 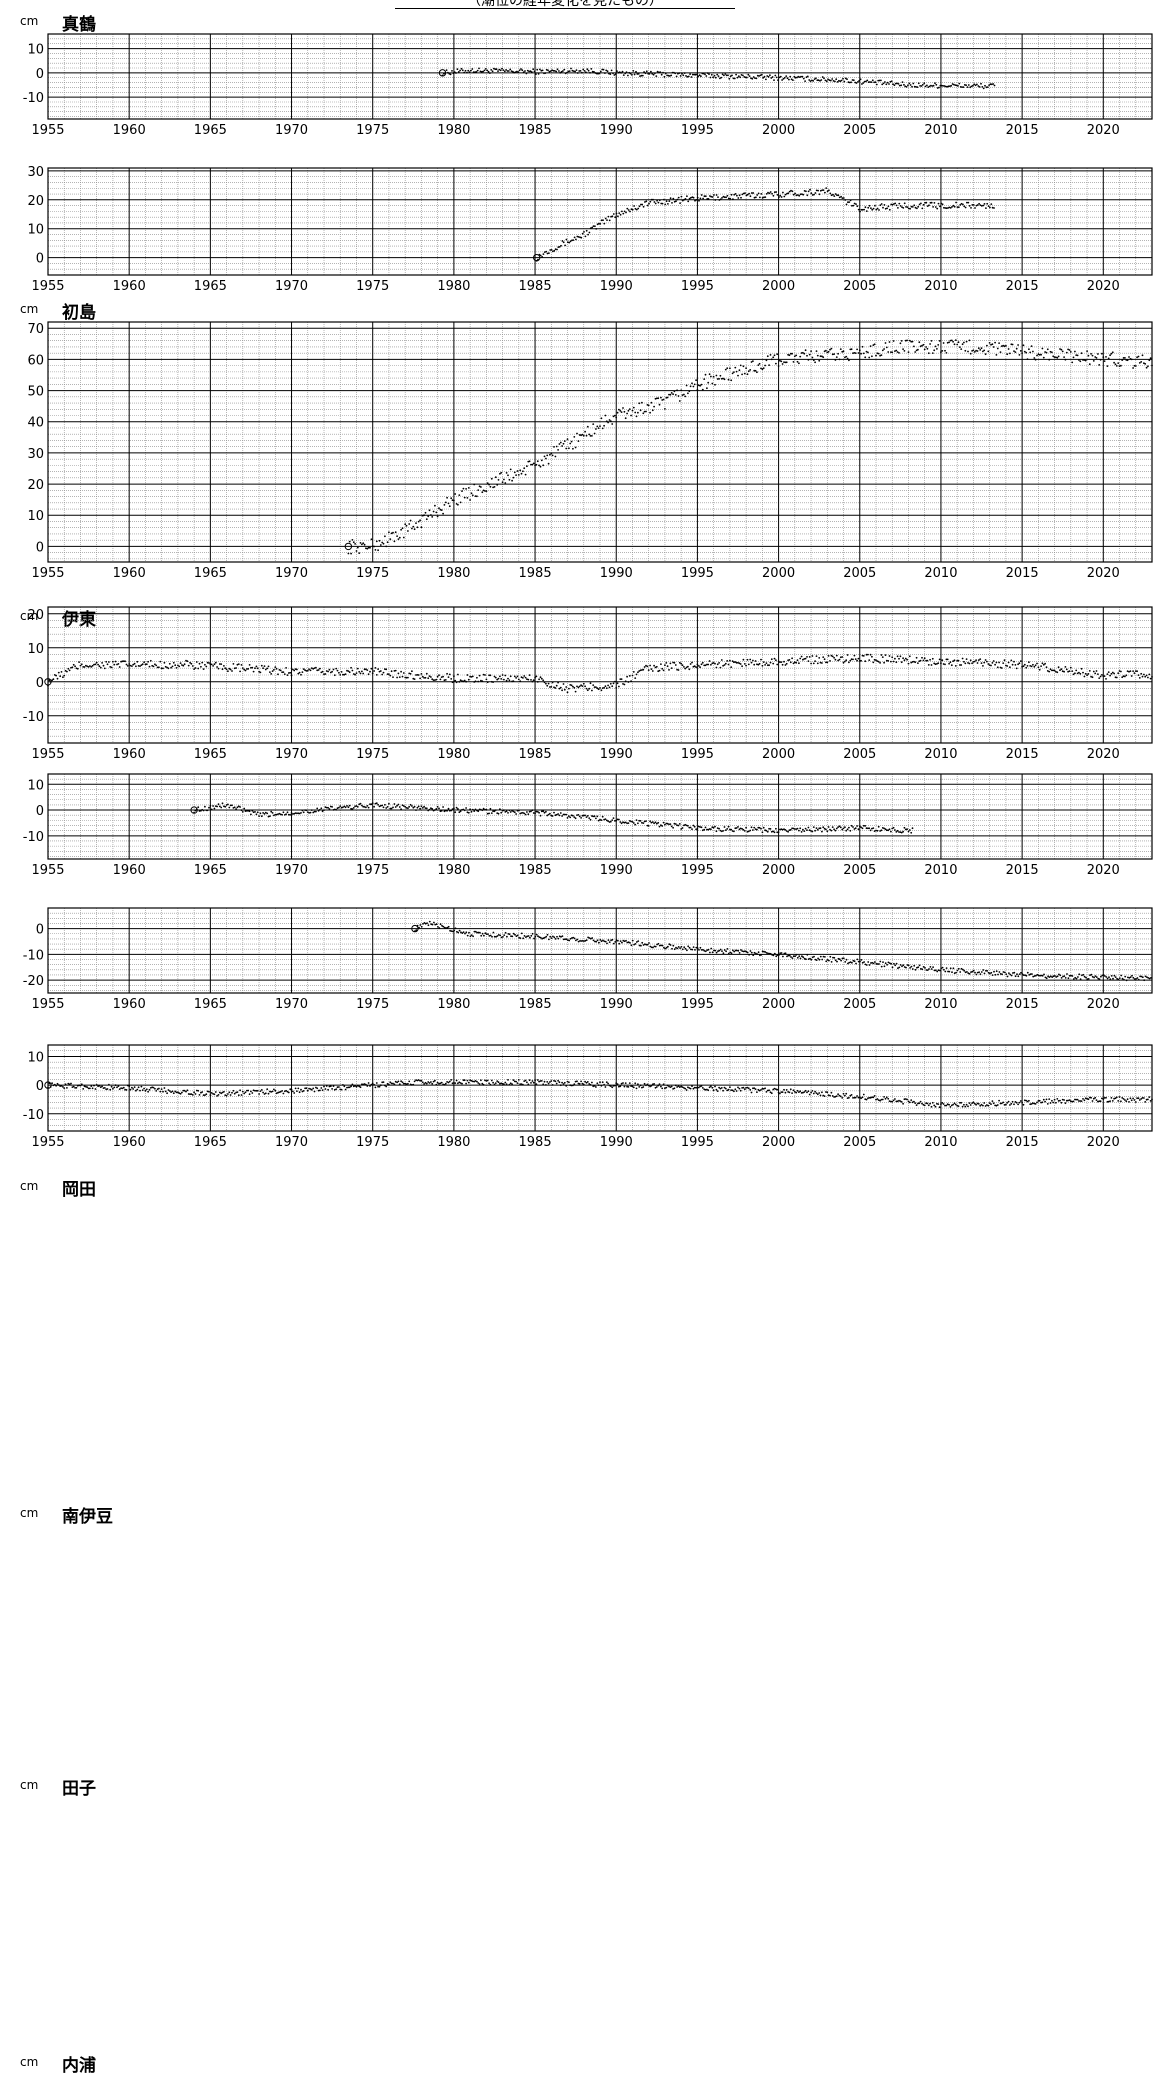 I want to click on x-tick-label: 1955, so click(x=47, y=754).